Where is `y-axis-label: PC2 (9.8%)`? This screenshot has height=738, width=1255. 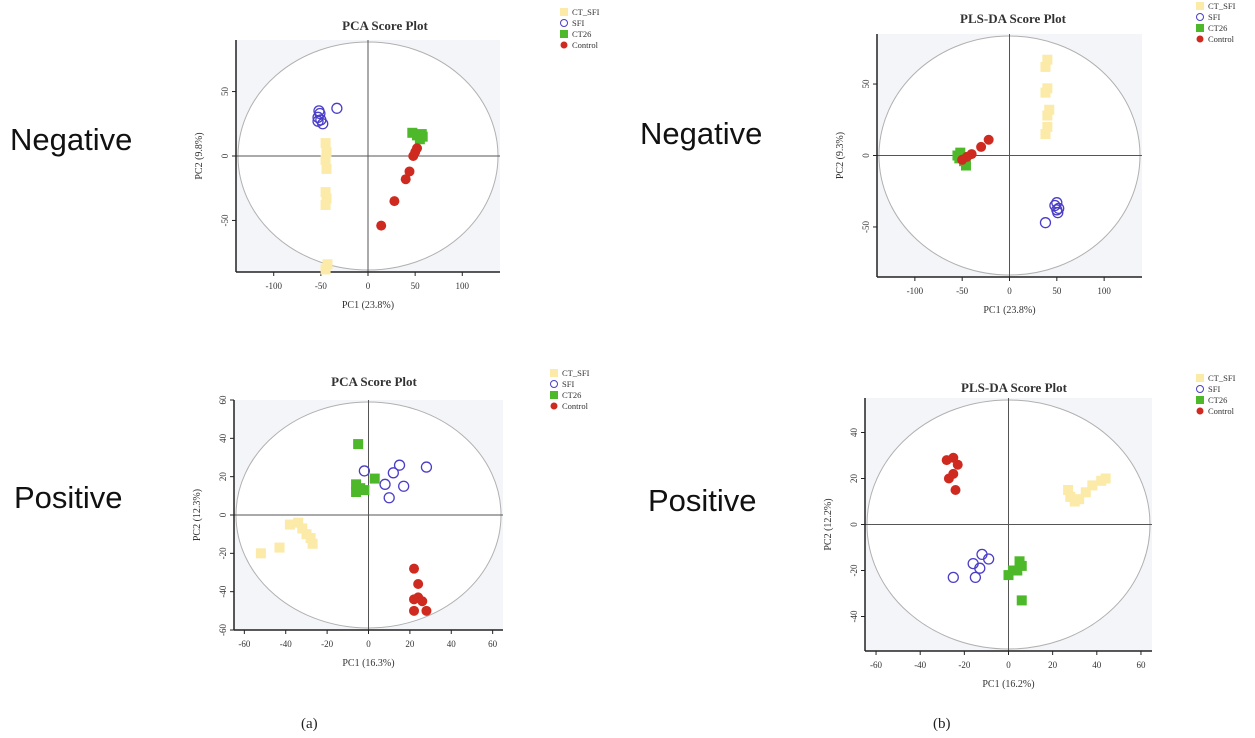
y-axis-label: PC2 (9.8%) is located at coordinates (199, 155).